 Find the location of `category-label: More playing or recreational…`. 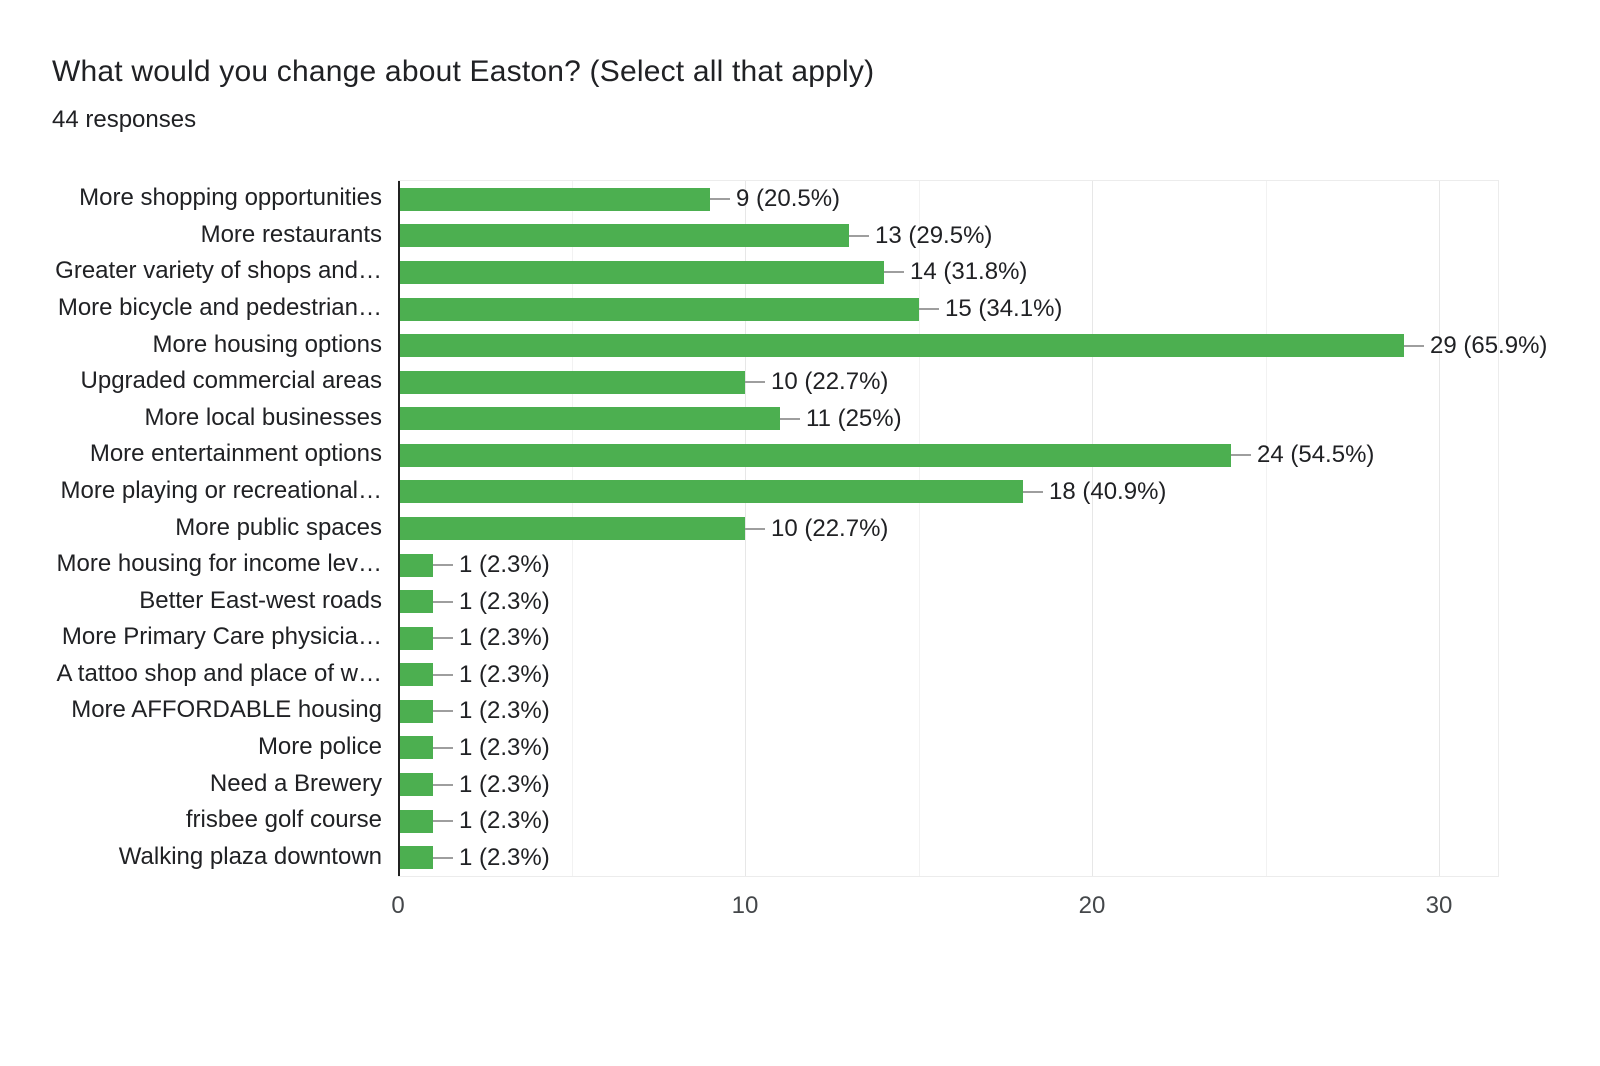

category-label: More playing or recreational… is located at coordinates (221, 490).